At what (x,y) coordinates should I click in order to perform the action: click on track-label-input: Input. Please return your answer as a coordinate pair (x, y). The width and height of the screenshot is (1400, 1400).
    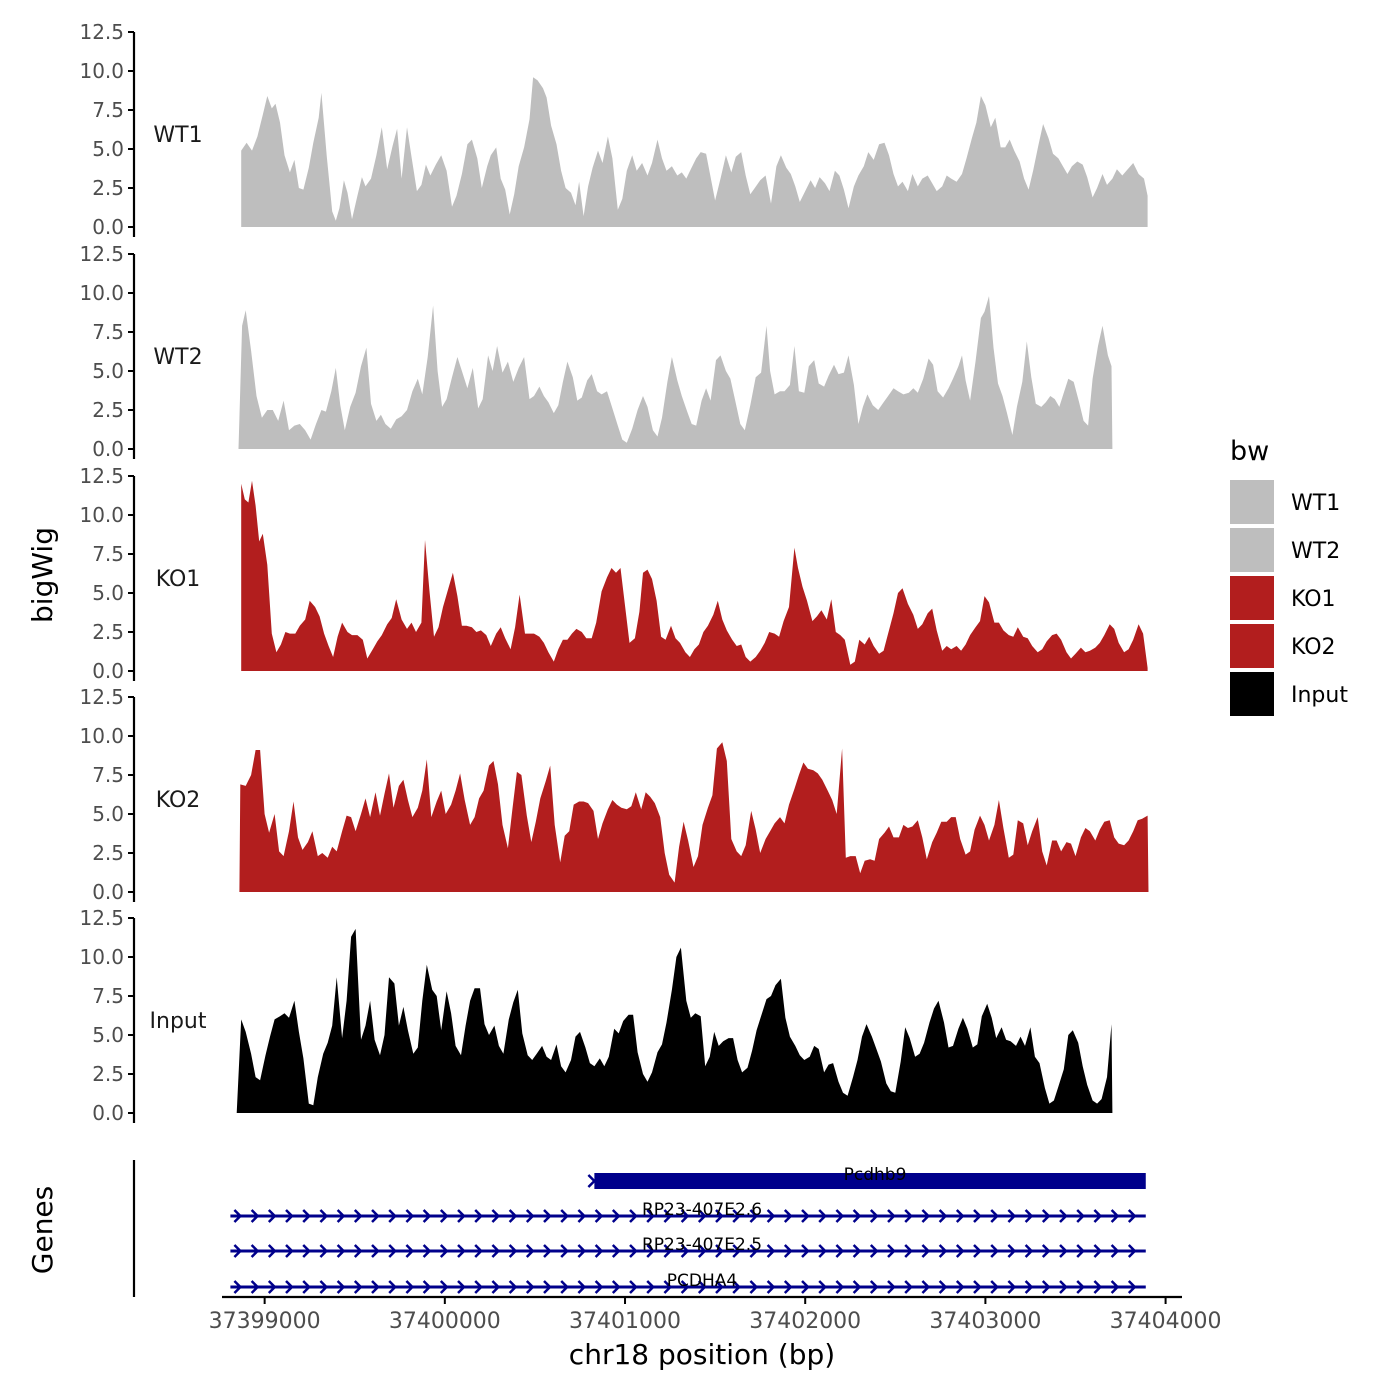
    Looking at the image, I should click on (178, 1021).